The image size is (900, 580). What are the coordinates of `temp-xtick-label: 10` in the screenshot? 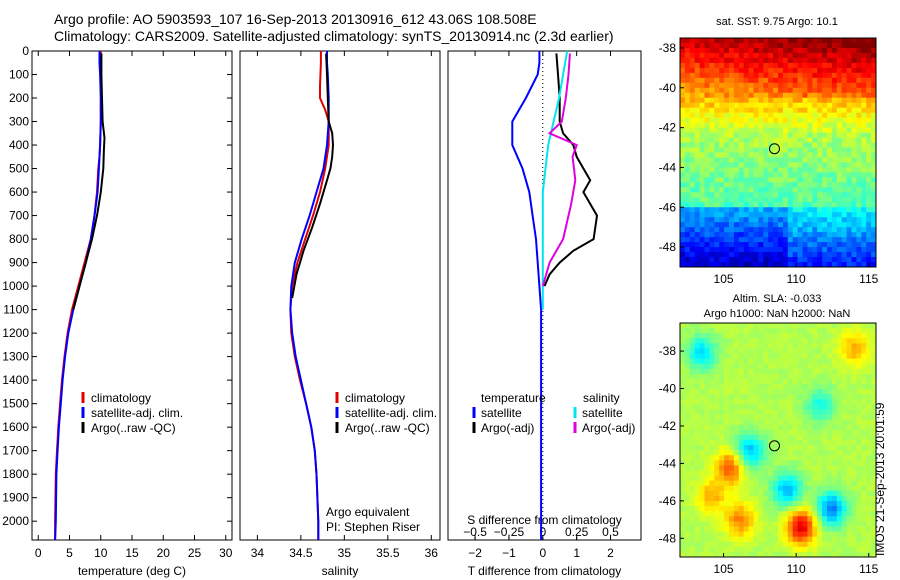 It's located at (101, 553).